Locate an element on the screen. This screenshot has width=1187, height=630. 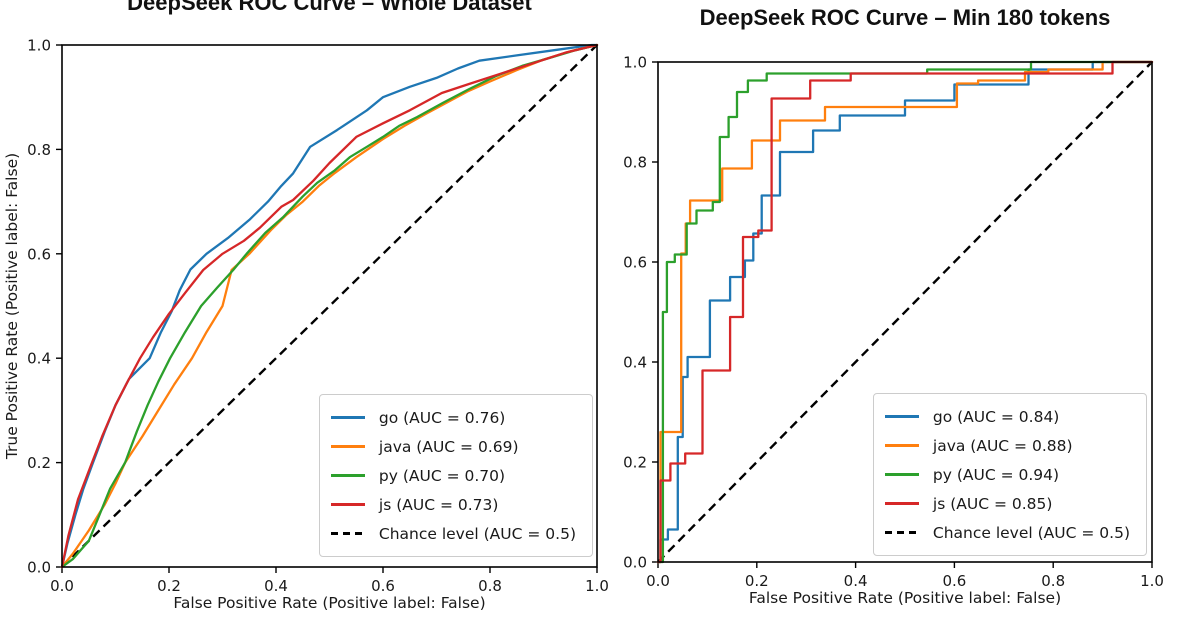
legend-item: go (AUC = 0.76) is located at coordinates (453, 417).